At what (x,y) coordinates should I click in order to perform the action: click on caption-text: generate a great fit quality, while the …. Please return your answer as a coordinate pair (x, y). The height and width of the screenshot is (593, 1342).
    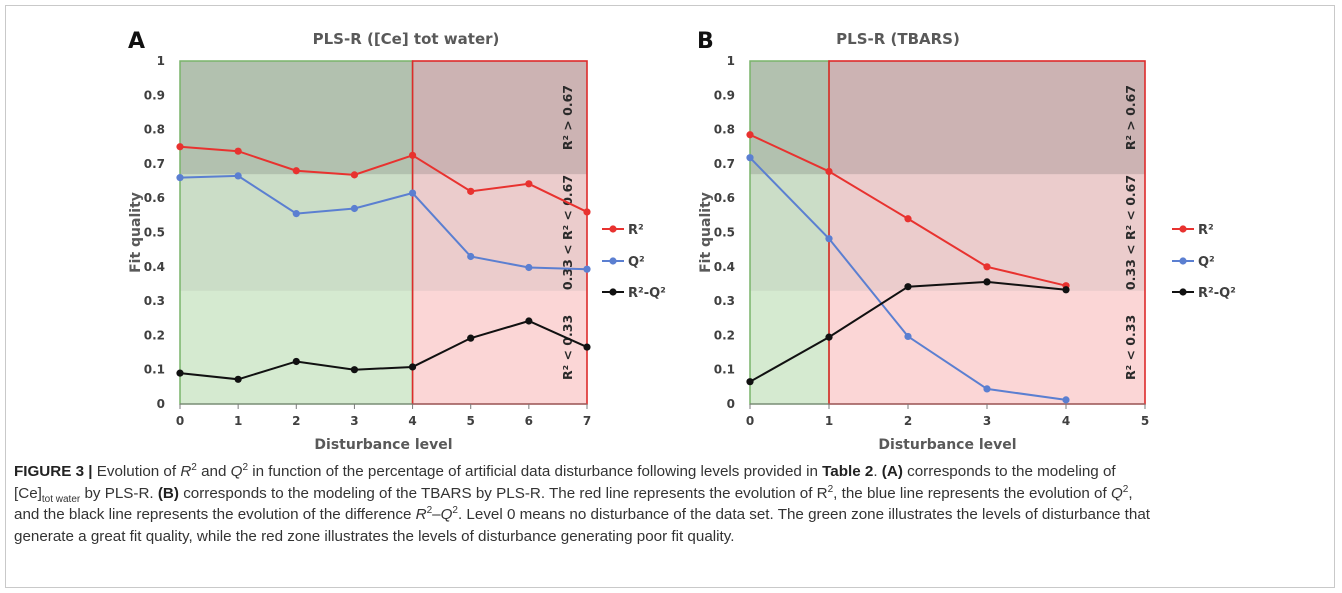
    Looking at the image, I should click on (374, 536).